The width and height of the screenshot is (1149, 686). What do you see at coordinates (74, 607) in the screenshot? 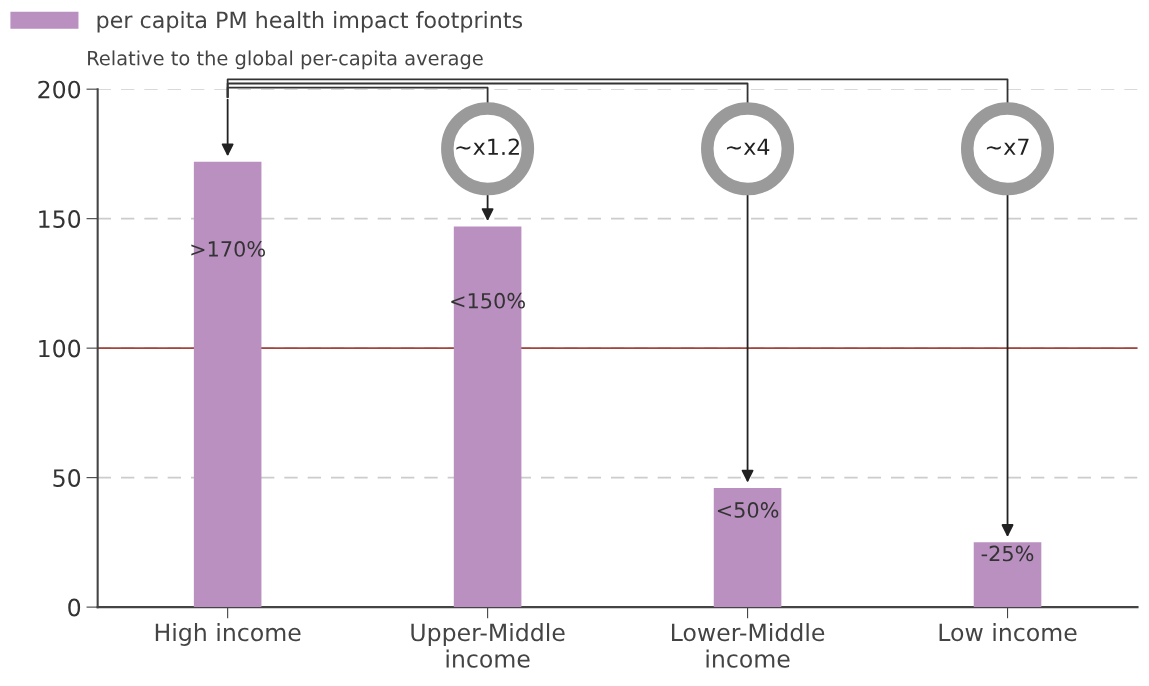
I see `y-tick-label: 0` at bounding box center [74, 607].